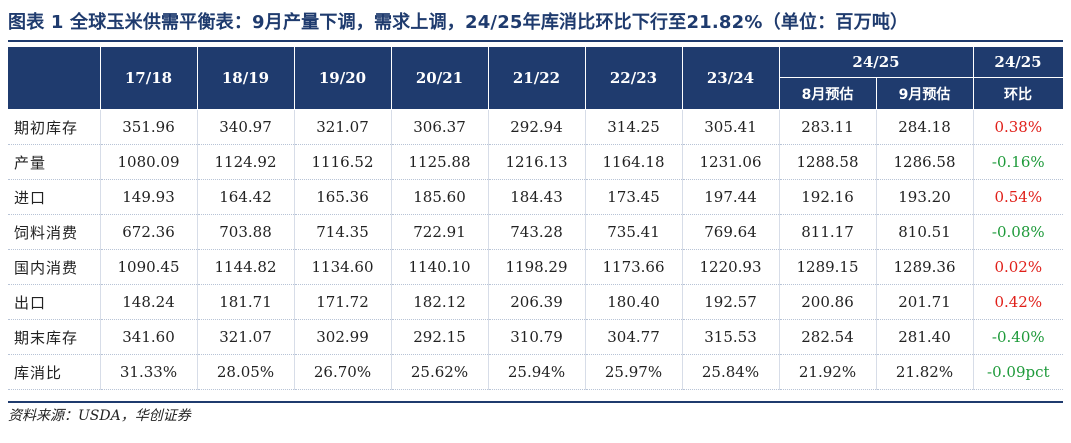  I want to click on change-cell: 0.02%, so click(1018, 267).